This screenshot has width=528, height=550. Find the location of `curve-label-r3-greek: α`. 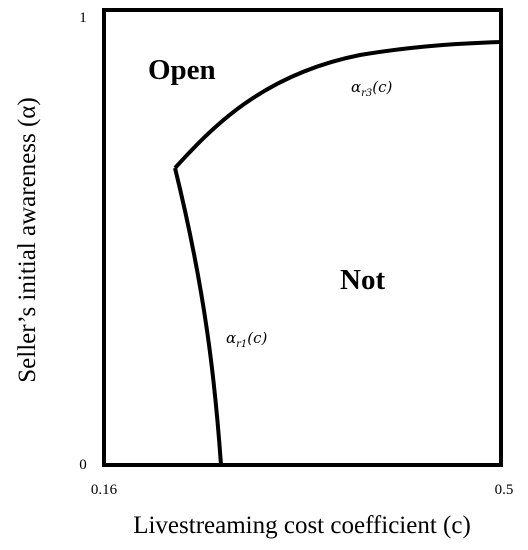

curve-label-r3-greek: α is located at coordinates (356, 87).